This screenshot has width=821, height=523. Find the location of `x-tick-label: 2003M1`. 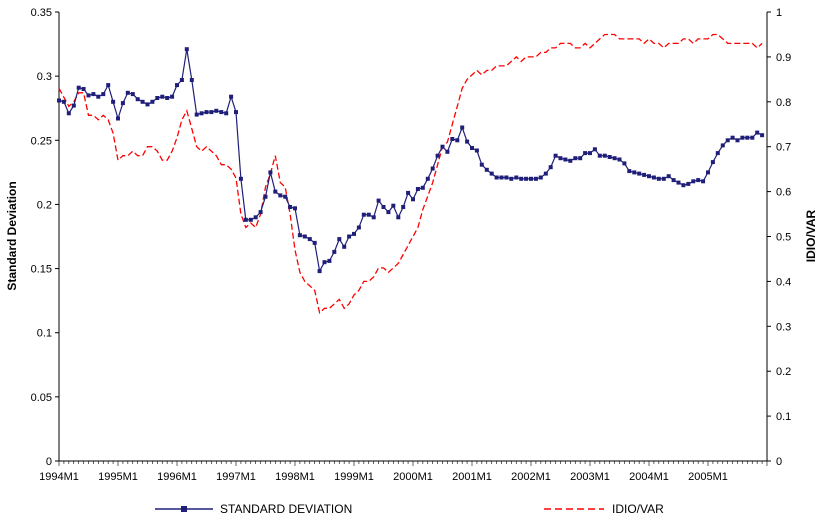

x-tick-label: 2003M1 is located at coordinates (590, 477).